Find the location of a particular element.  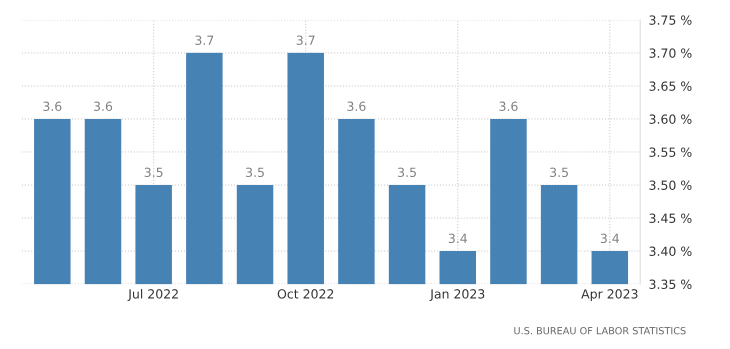

y-tick-label: 3.50 % is located at coordinates (670, 185).